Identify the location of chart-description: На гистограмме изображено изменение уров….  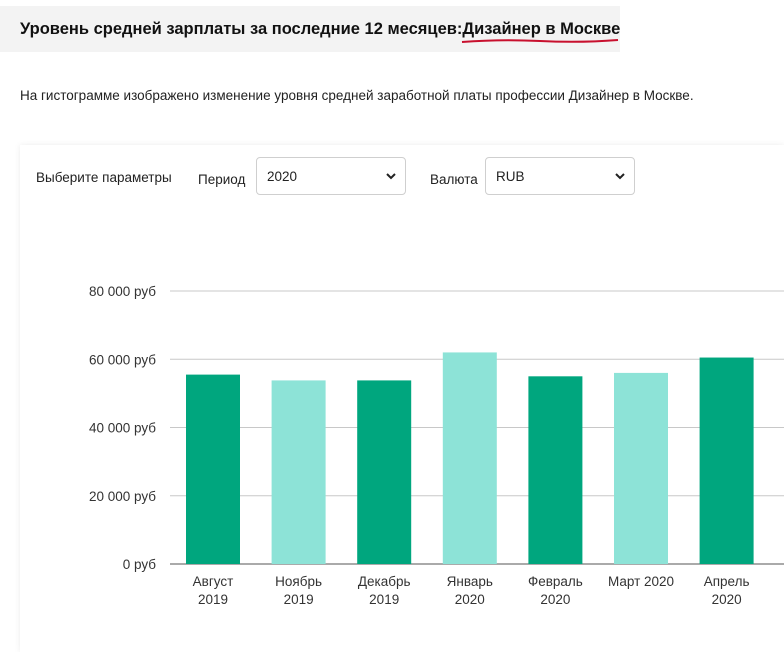
(357, 95).